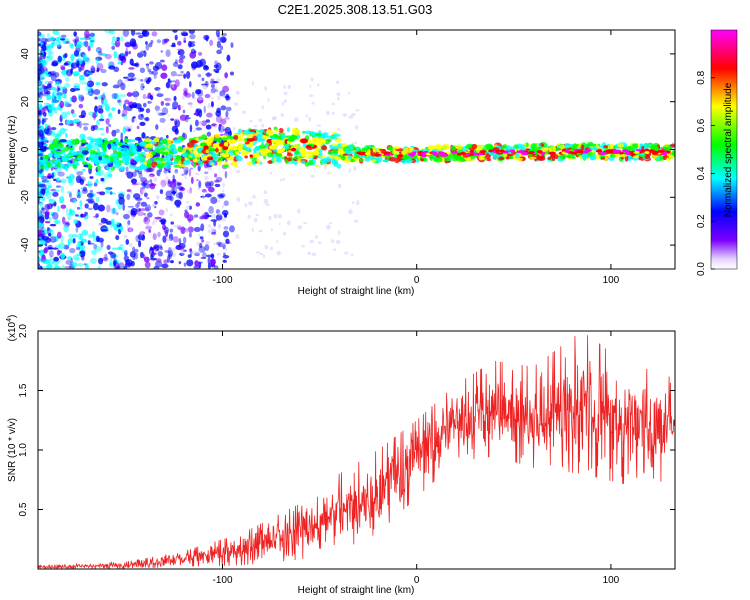  I want to click on colorbar-tick-label: 0.8, so click(701, 77).